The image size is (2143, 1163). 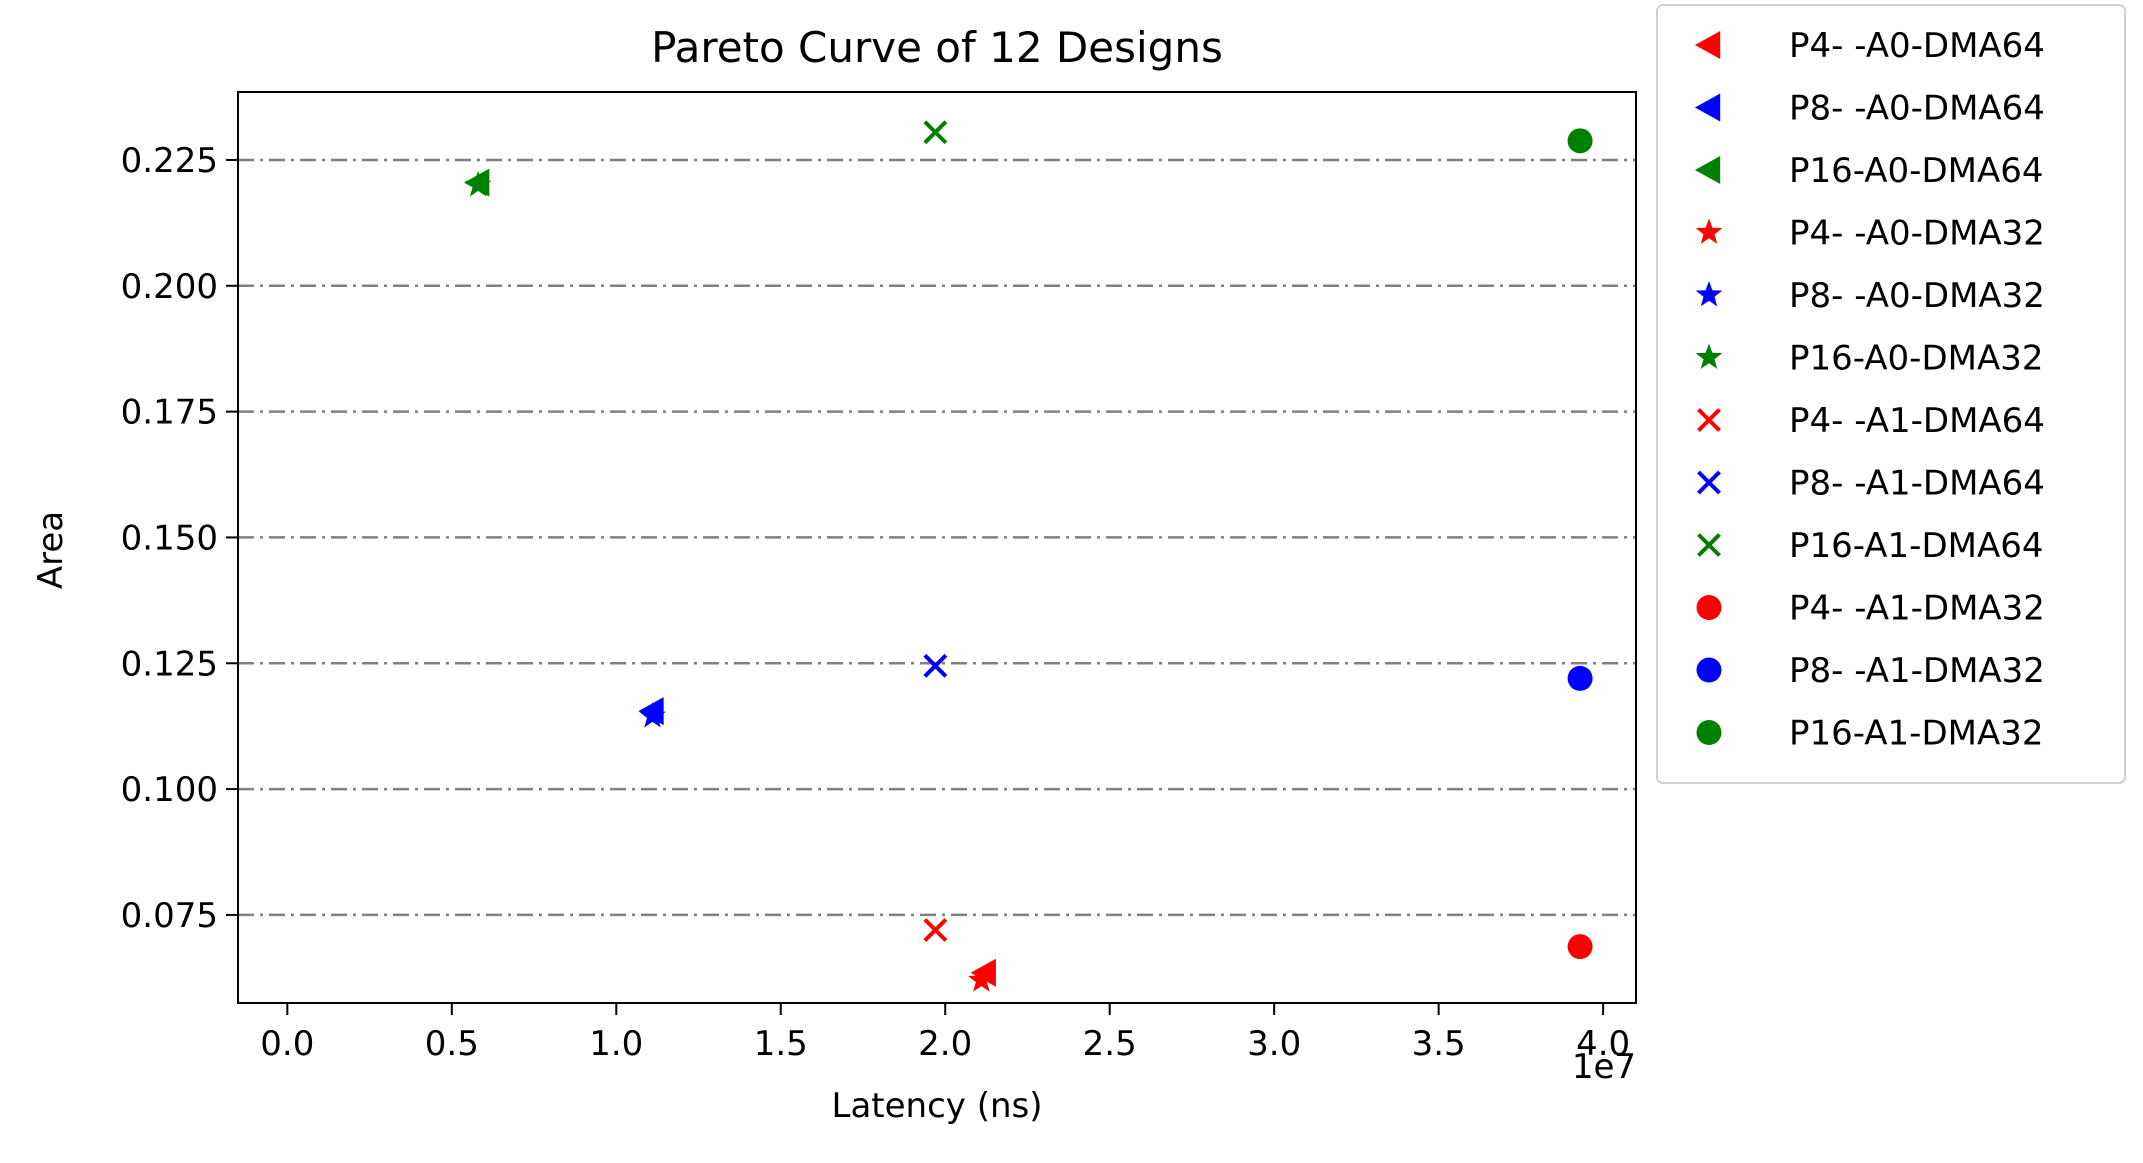 What do you see at coordinates (1891, 394) in the screenshot?
I see `legend-box` at bounding box center [1891, 394].